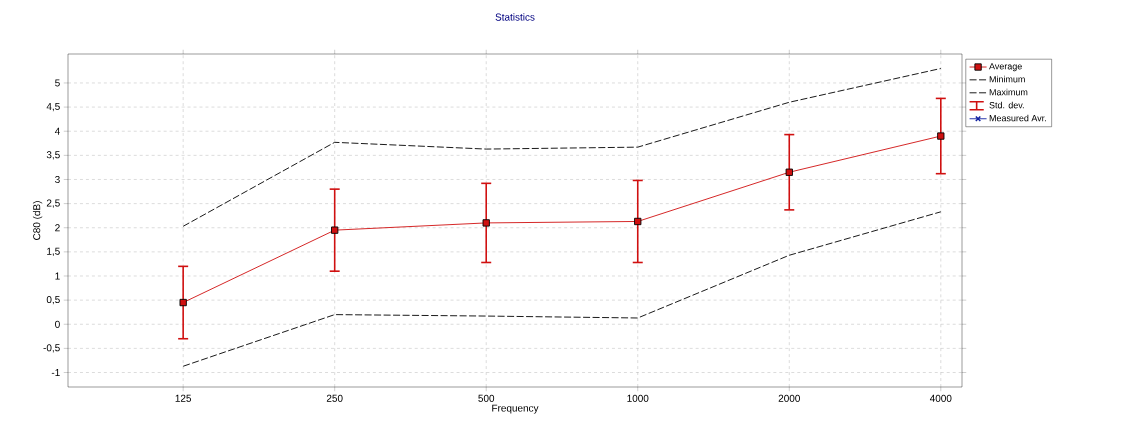  Describe the element at coordinates (57, 83) in the screenshot. I see `y-tick-label: 5` at that location.